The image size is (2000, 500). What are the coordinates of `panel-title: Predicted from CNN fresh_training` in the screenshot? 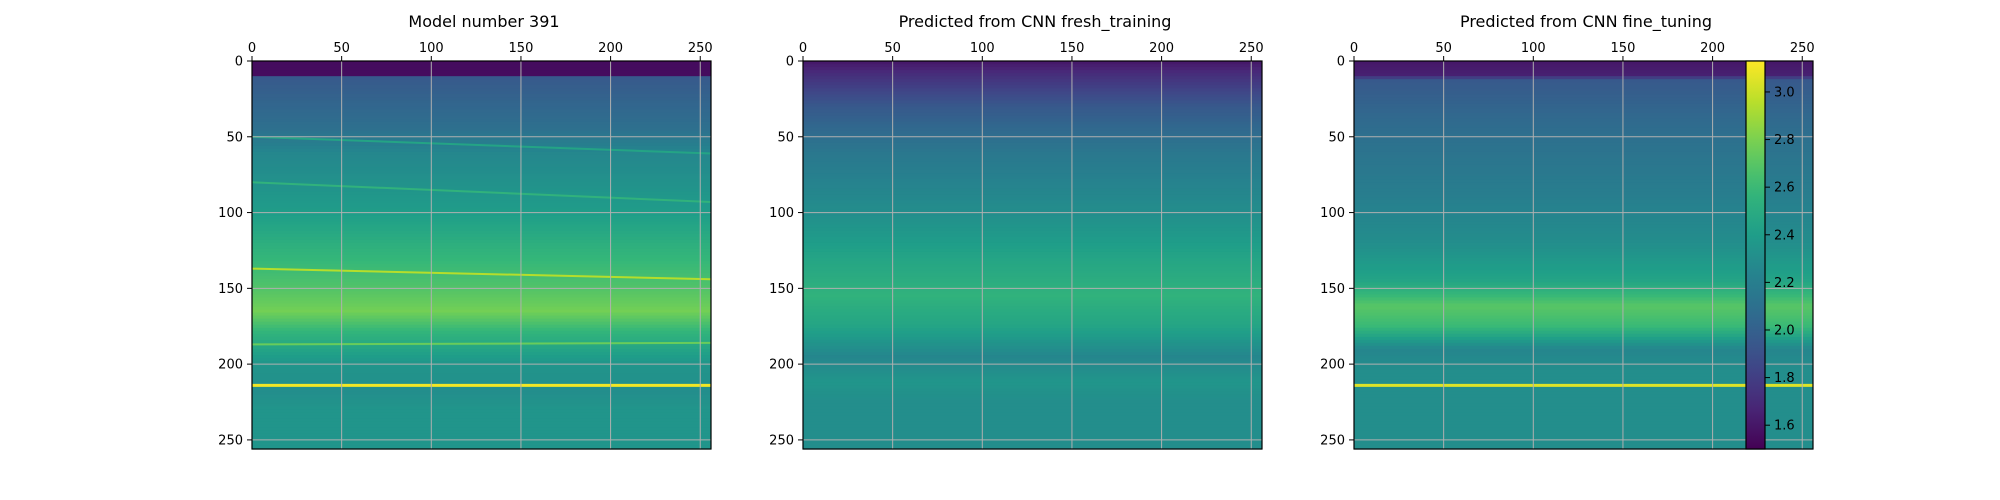 It's located at (1035, 22).